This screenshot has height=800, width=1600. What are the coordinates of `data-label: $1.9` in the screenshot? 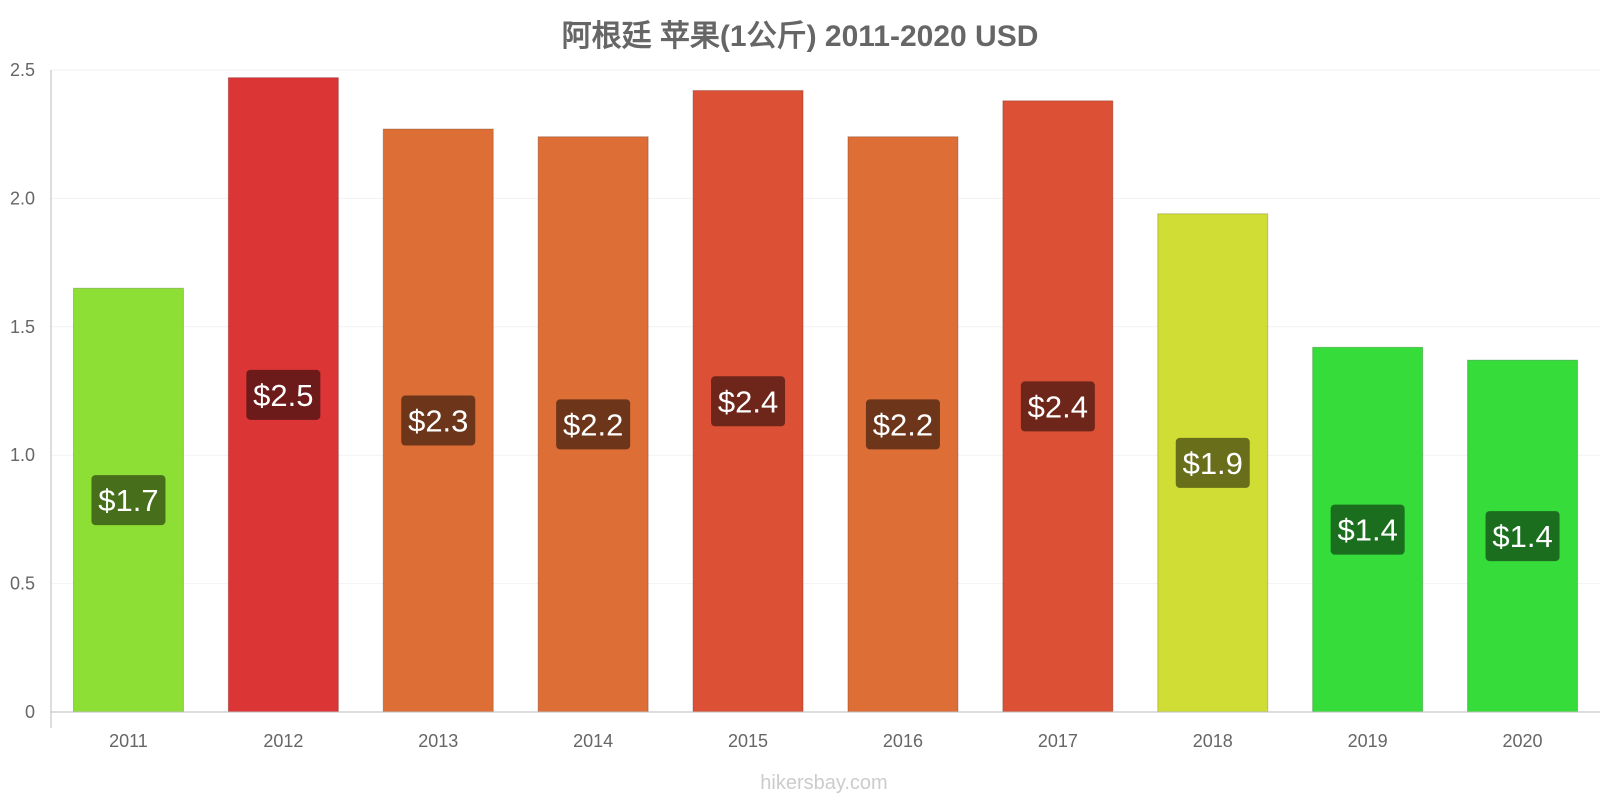 It's located at (1213, 463).